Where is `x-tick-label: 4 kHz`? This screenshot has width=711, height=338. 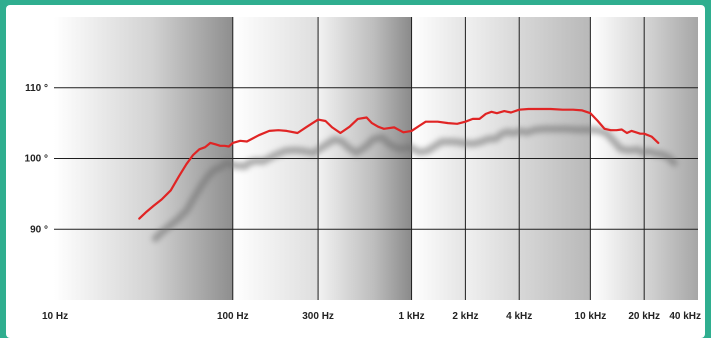 x-tick-label: 4 kHz is located at coordinates (519, 316).